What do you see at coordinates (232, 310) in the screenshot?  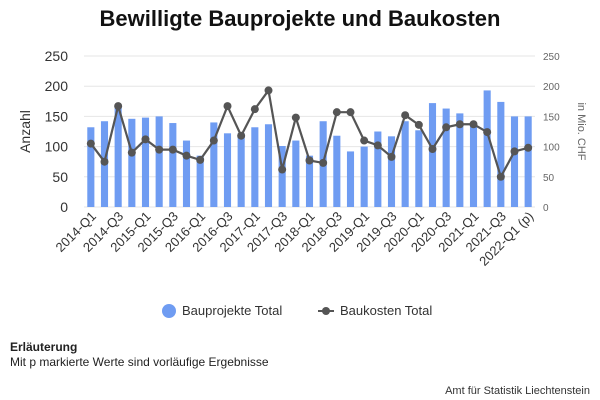 I see `legend-bars-label: Bauprojekte Total` at bounding box center [232, 310].